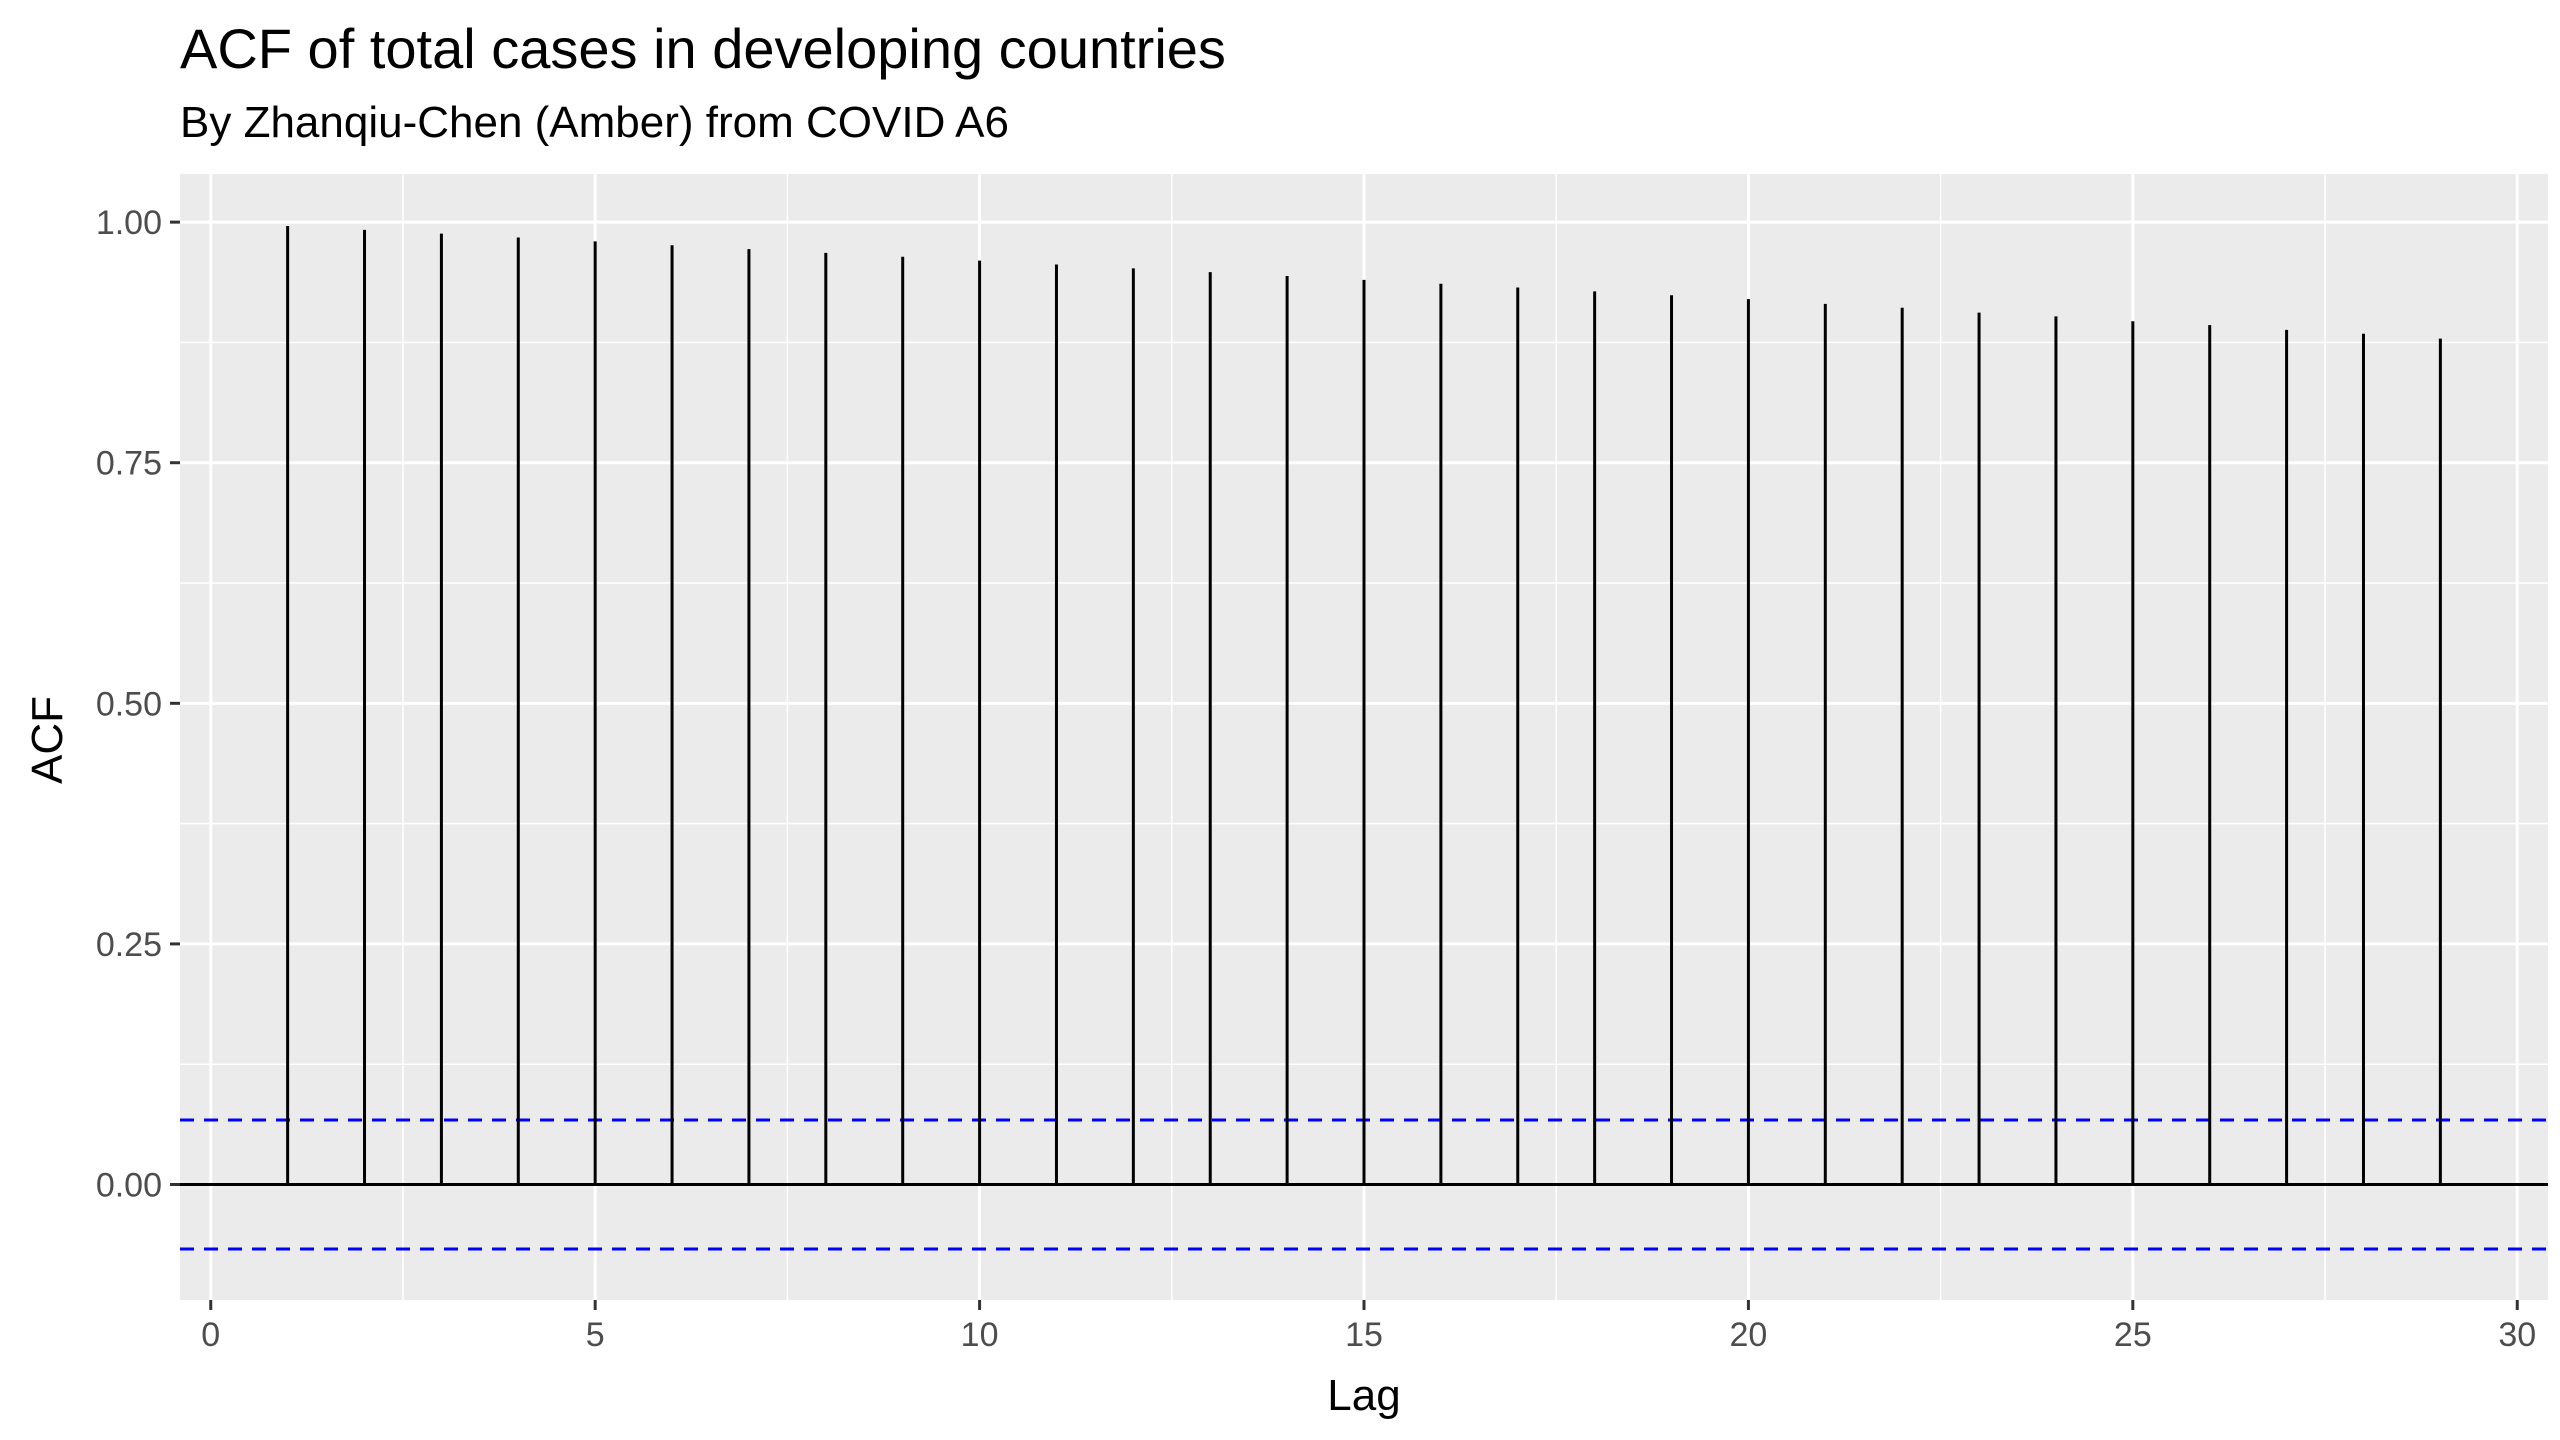  What do you see at coordinates (129, 945) in the screenshot?
I see `y-tick-label: 0.25` at bounding box center [129, 945].